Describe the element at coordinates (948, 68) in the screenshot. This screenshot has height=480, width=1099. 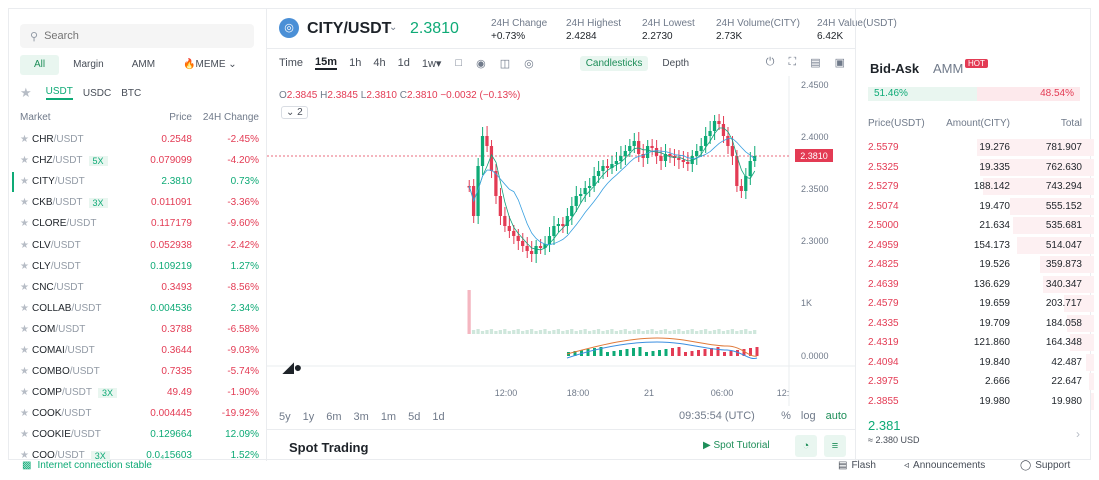
I see `tab-amm-orderbook: AMM` at that location.